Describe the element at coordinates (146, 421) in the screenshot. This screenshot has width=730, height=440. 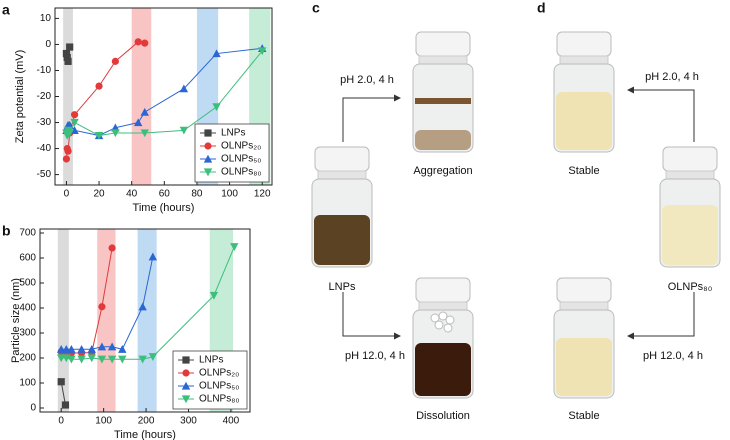
I see `x-tick-label: 200` at that location.